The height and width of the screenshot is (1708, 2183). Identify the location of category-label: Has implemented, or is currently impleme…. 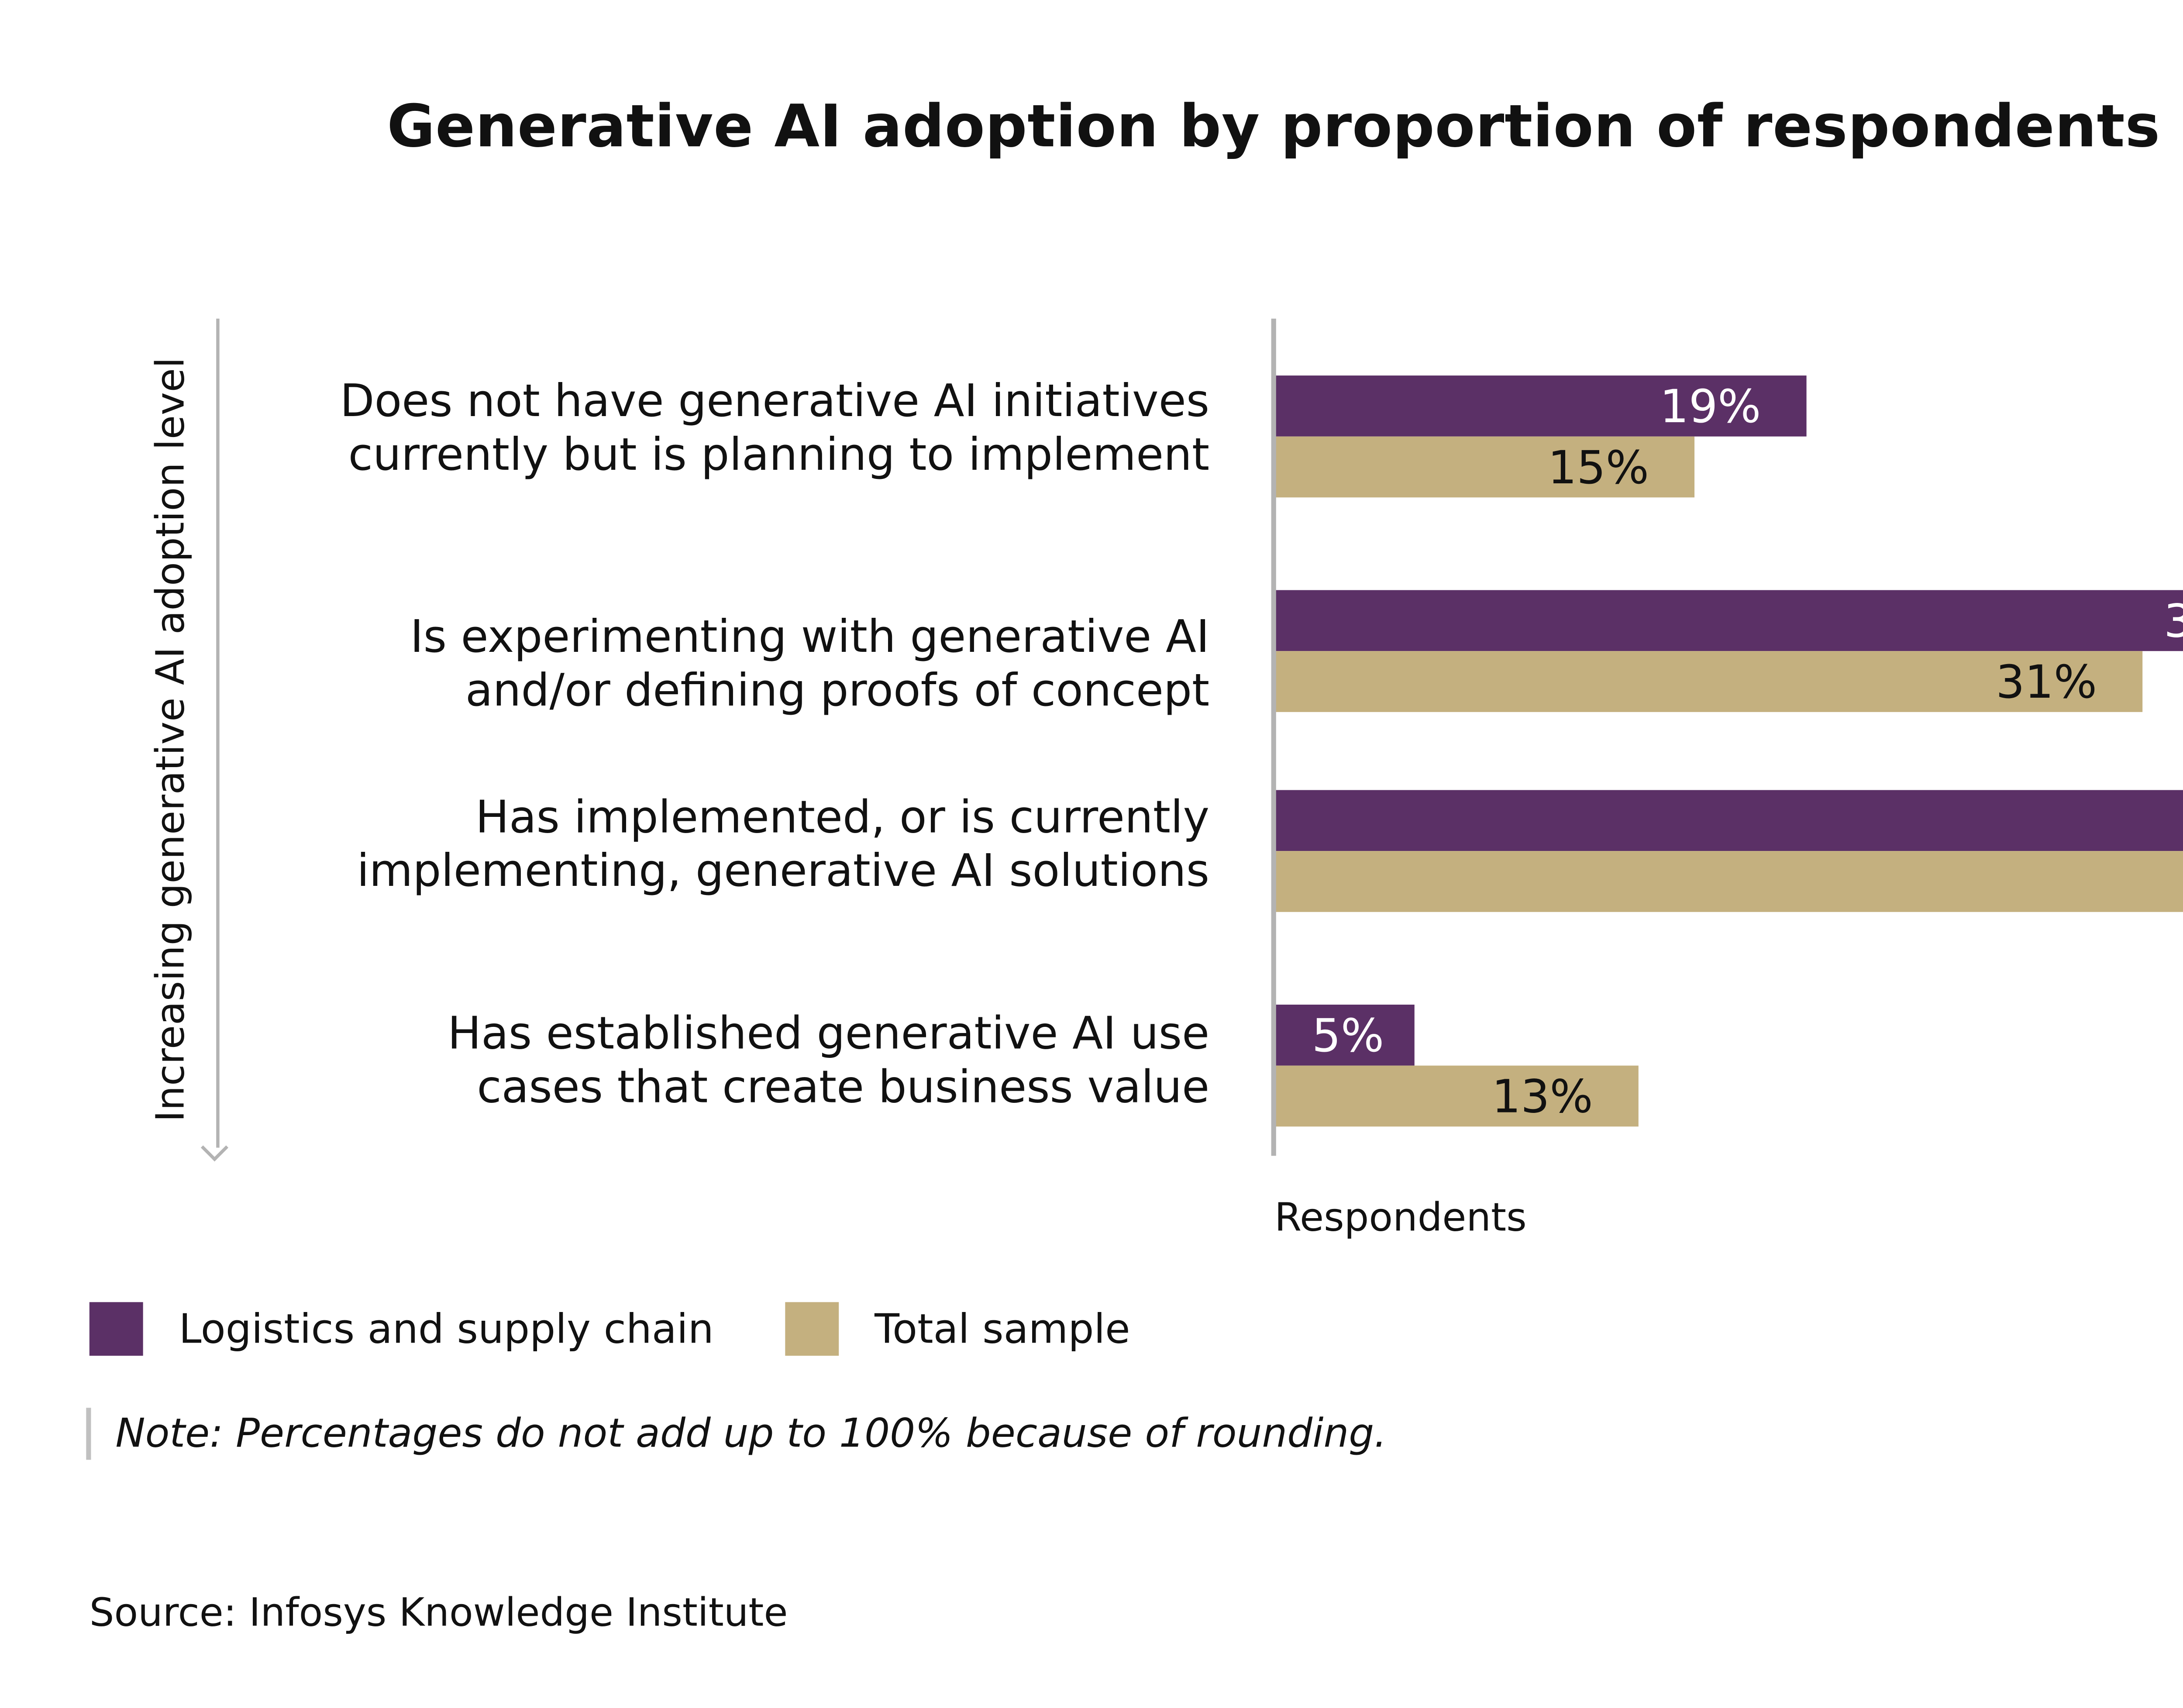
(783, 845).